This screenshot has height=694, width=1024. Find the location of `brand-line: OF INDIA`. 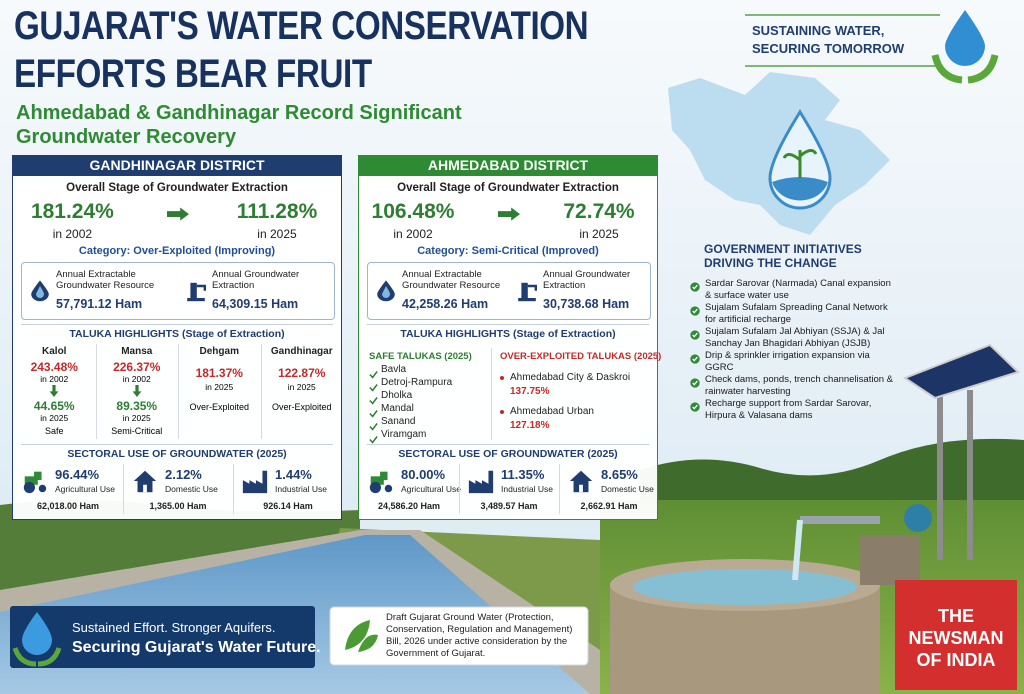

brand-line: OF INDIA is located at coordinates (956, 660).